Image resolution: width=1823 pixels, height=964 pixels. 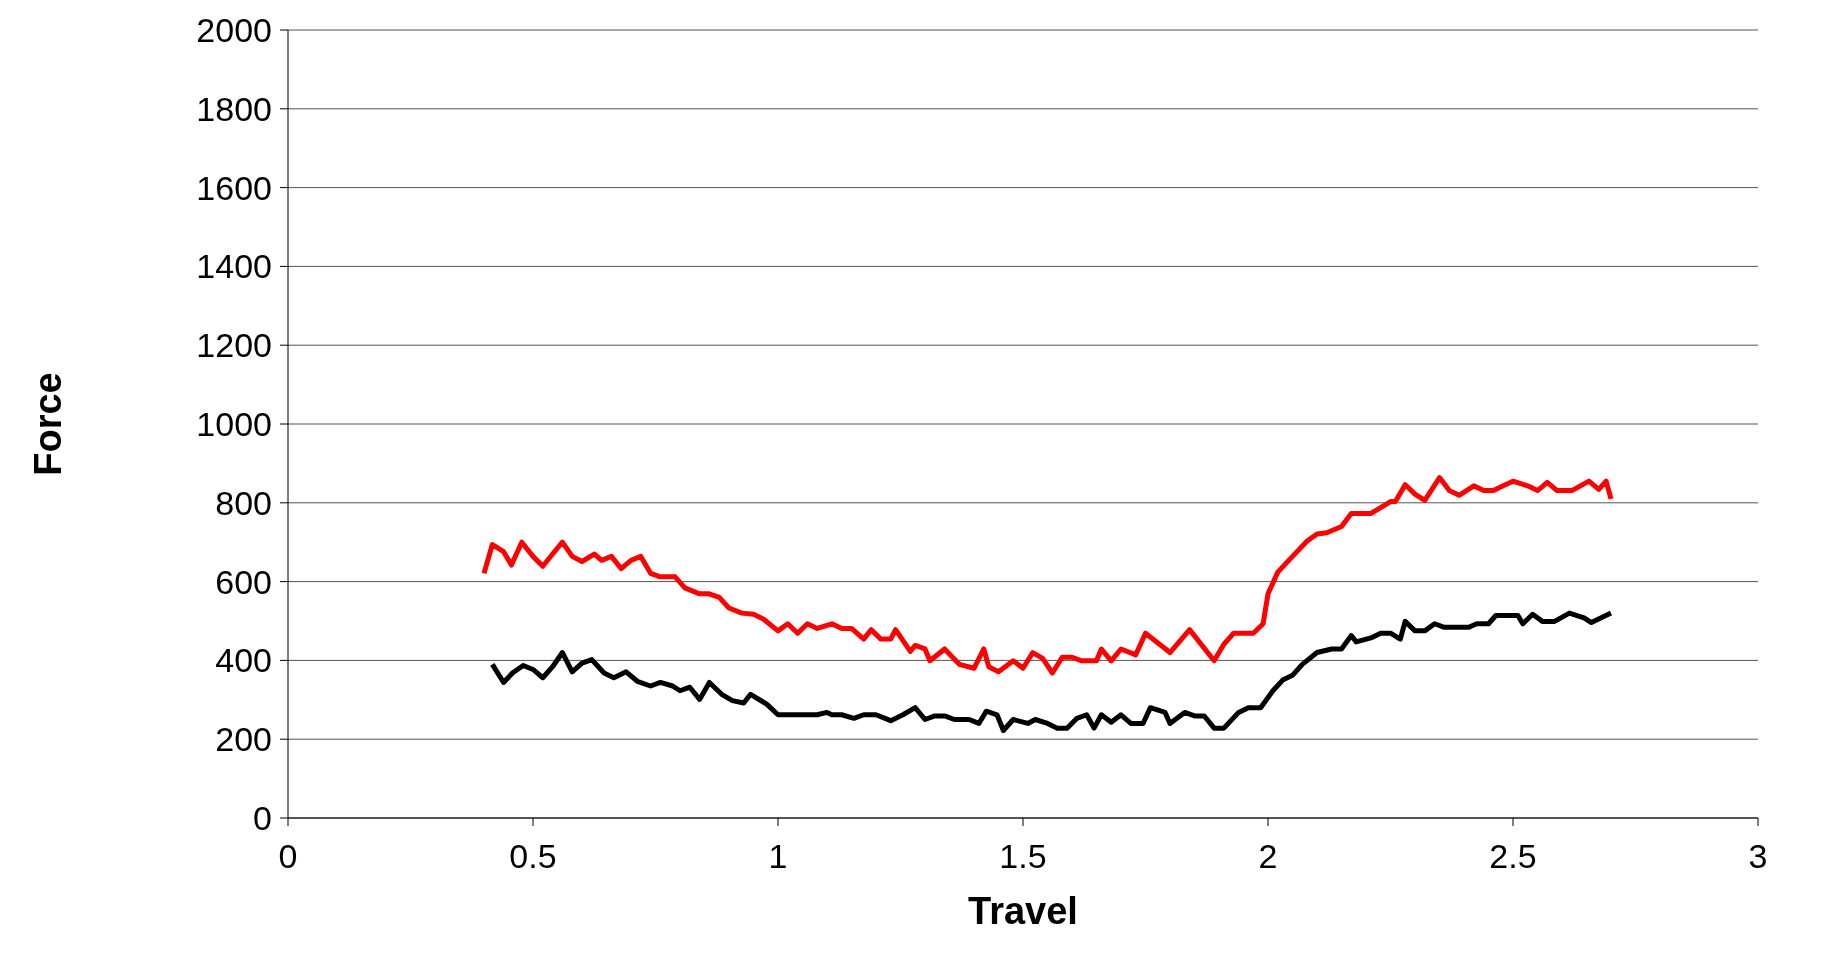 What do you see at coordinates (1023, 911) in the screenshot?
I see `x-axis-title: Travel` at bounding box center [1023, 911].